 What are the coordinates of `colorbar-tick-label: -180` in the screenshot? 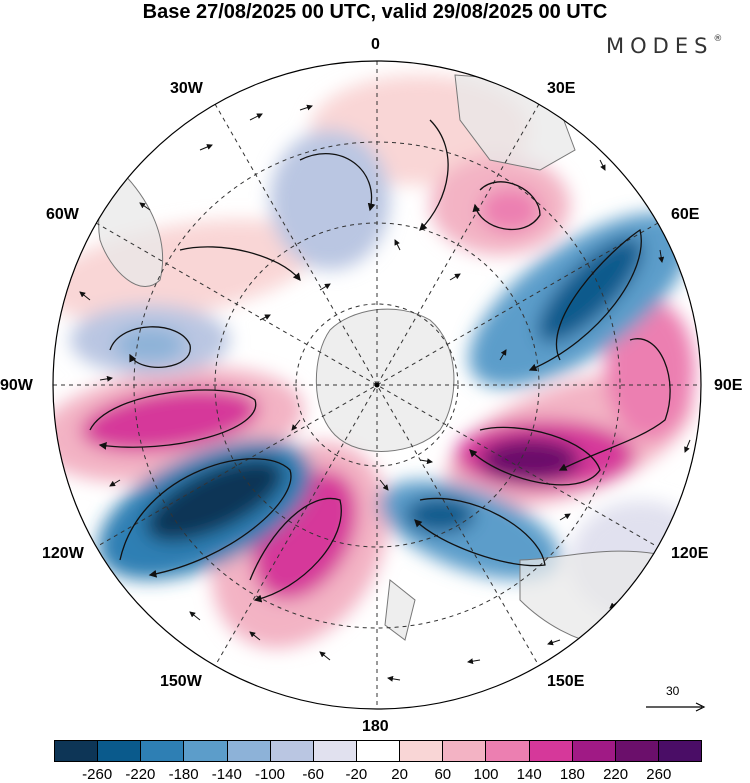 It's located at (183, 774).